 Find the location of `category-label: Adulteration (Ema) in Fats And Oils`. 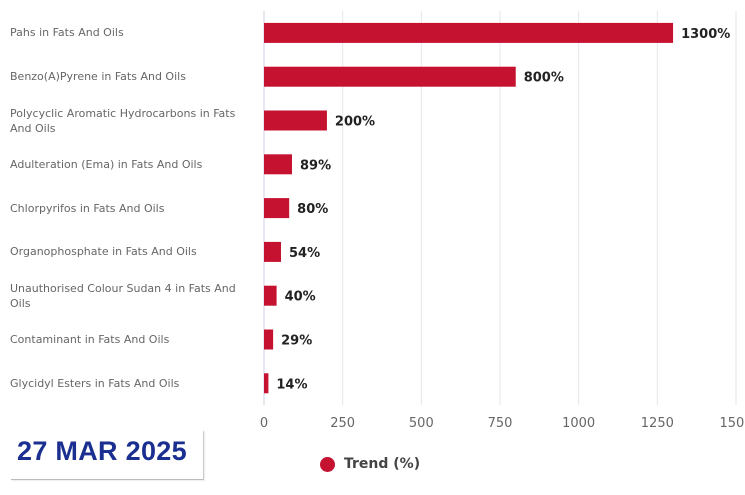

category-label: Adulteration (Ema) in Fats And Oils is located at coordinates (106, 164).